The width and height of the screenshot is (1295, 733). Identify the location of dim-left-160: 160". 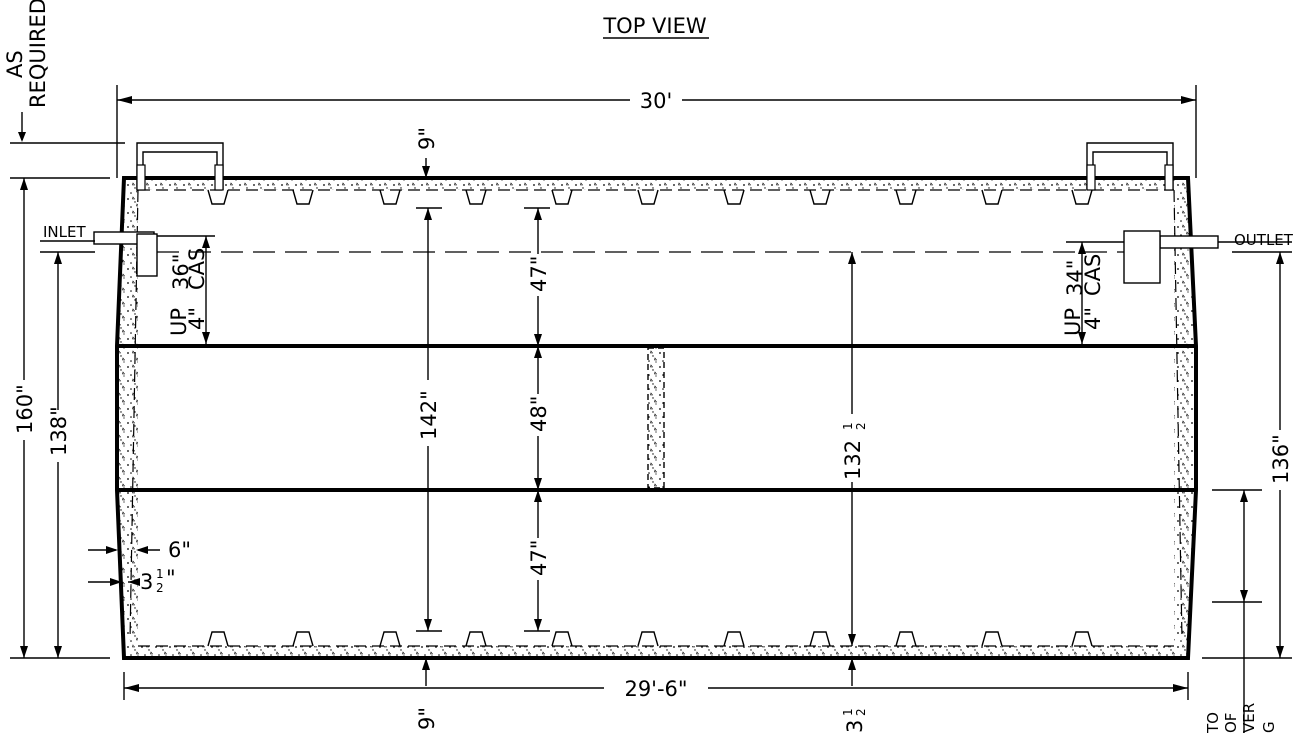
(60, 418).